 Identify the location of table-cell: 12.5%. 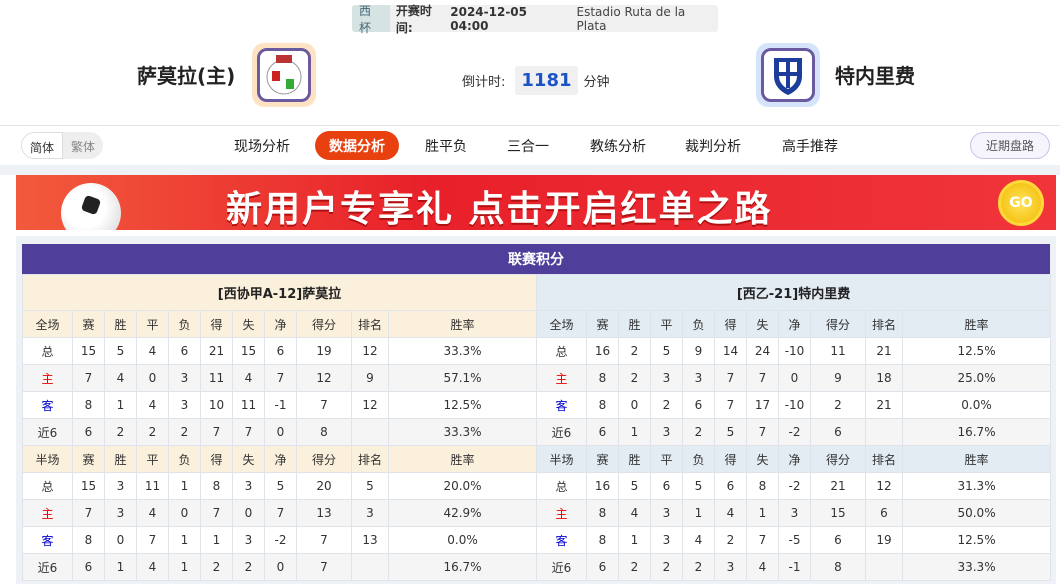
(976, 351).